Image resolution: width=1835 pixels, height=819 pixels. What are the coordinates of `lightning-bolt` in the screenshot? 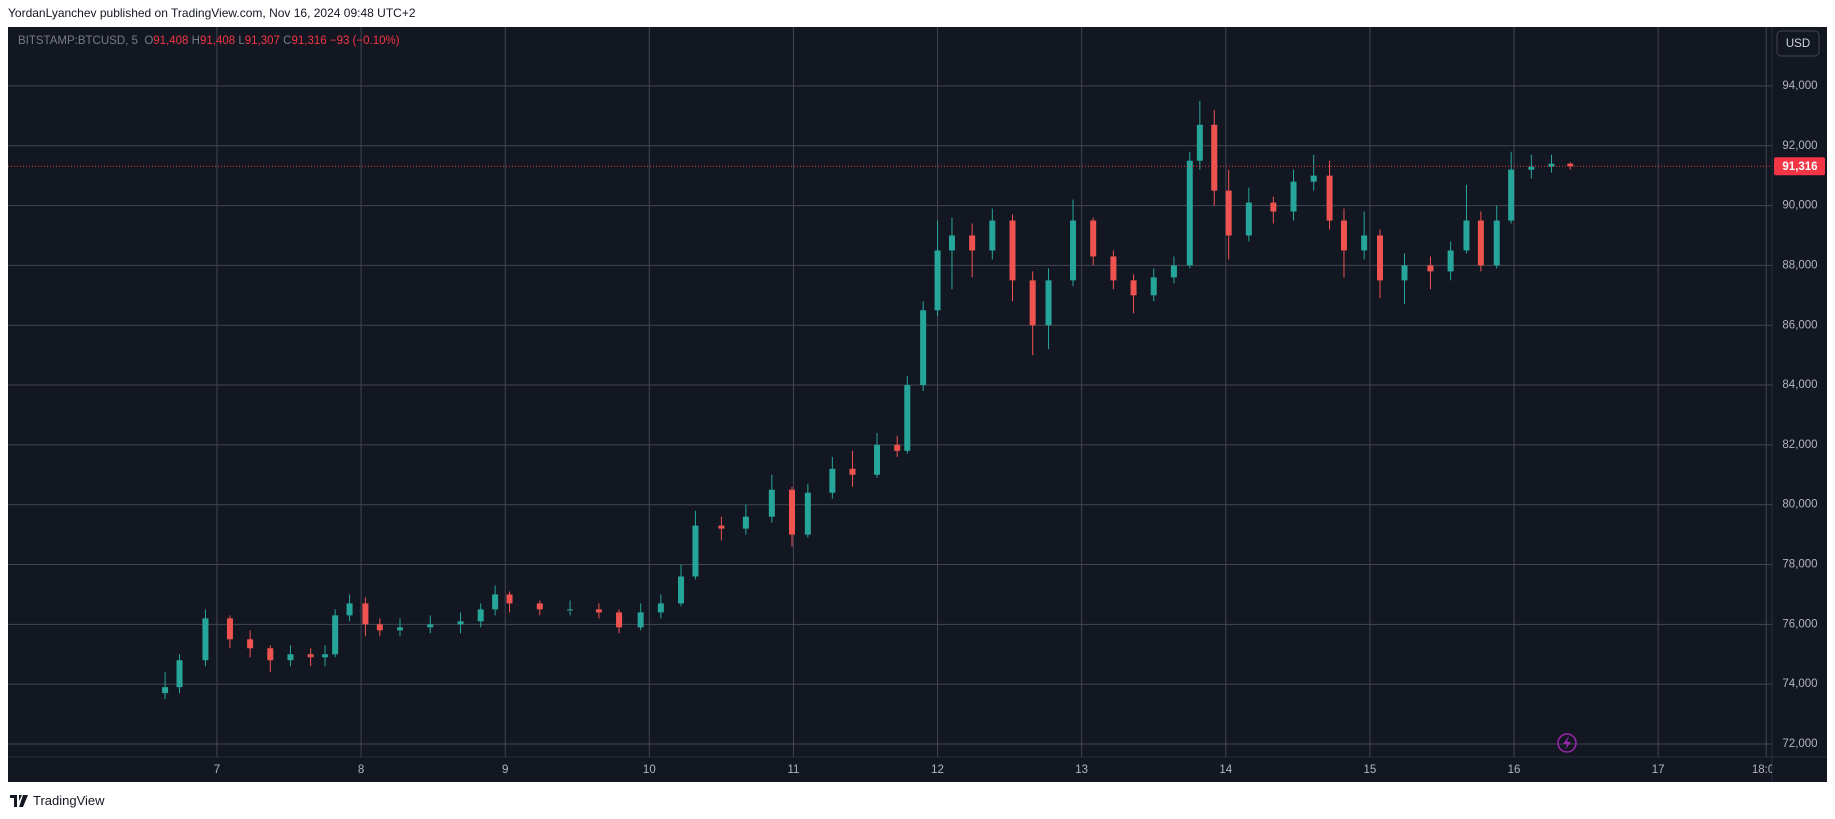 It's located at (1567, 743).